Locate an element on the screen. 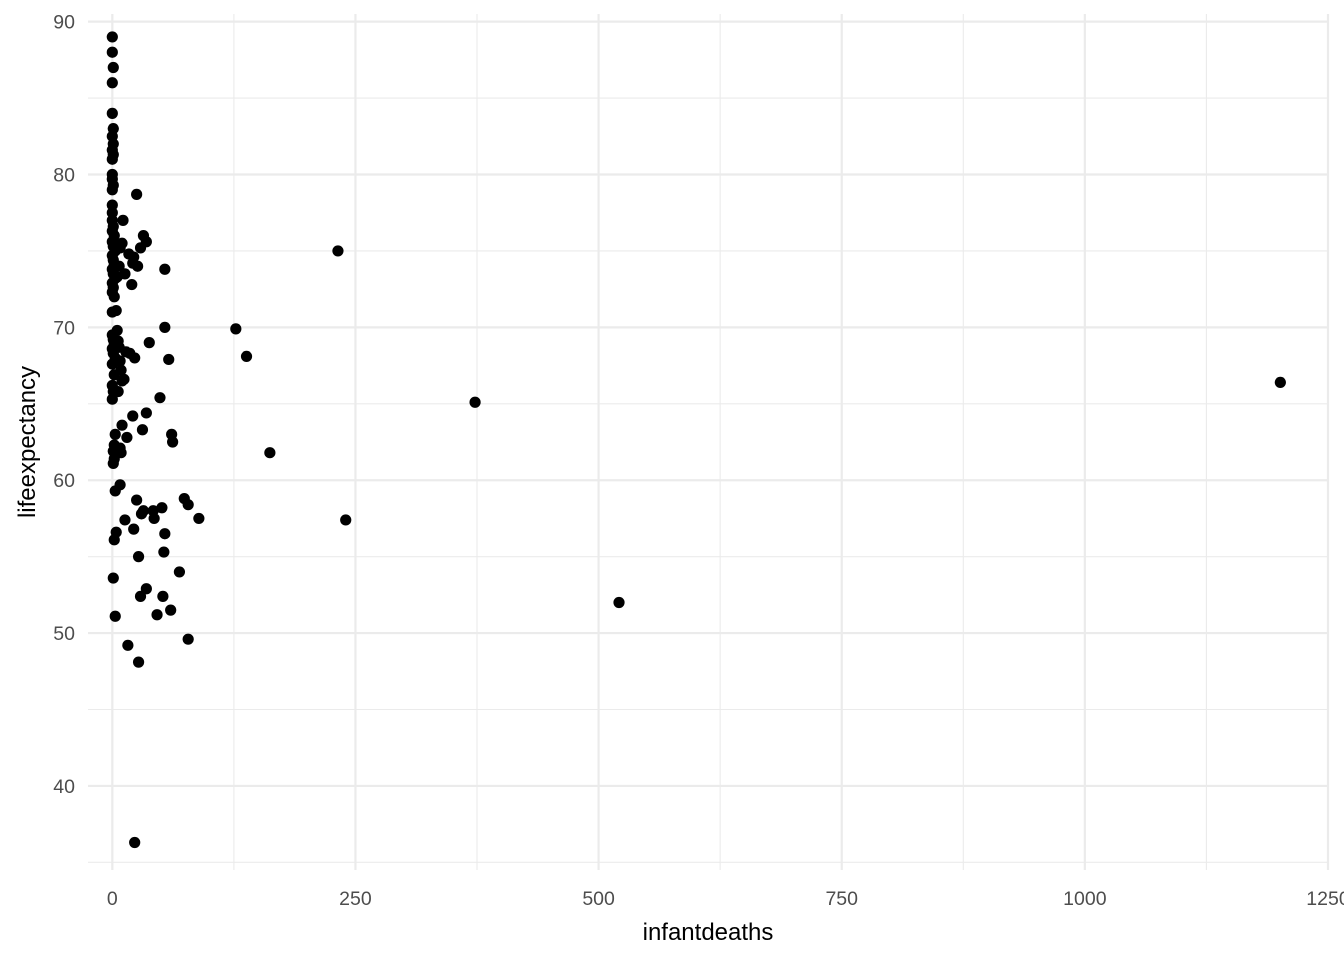  y-tick-label-4: 80 is located at coordinates (64, 176).